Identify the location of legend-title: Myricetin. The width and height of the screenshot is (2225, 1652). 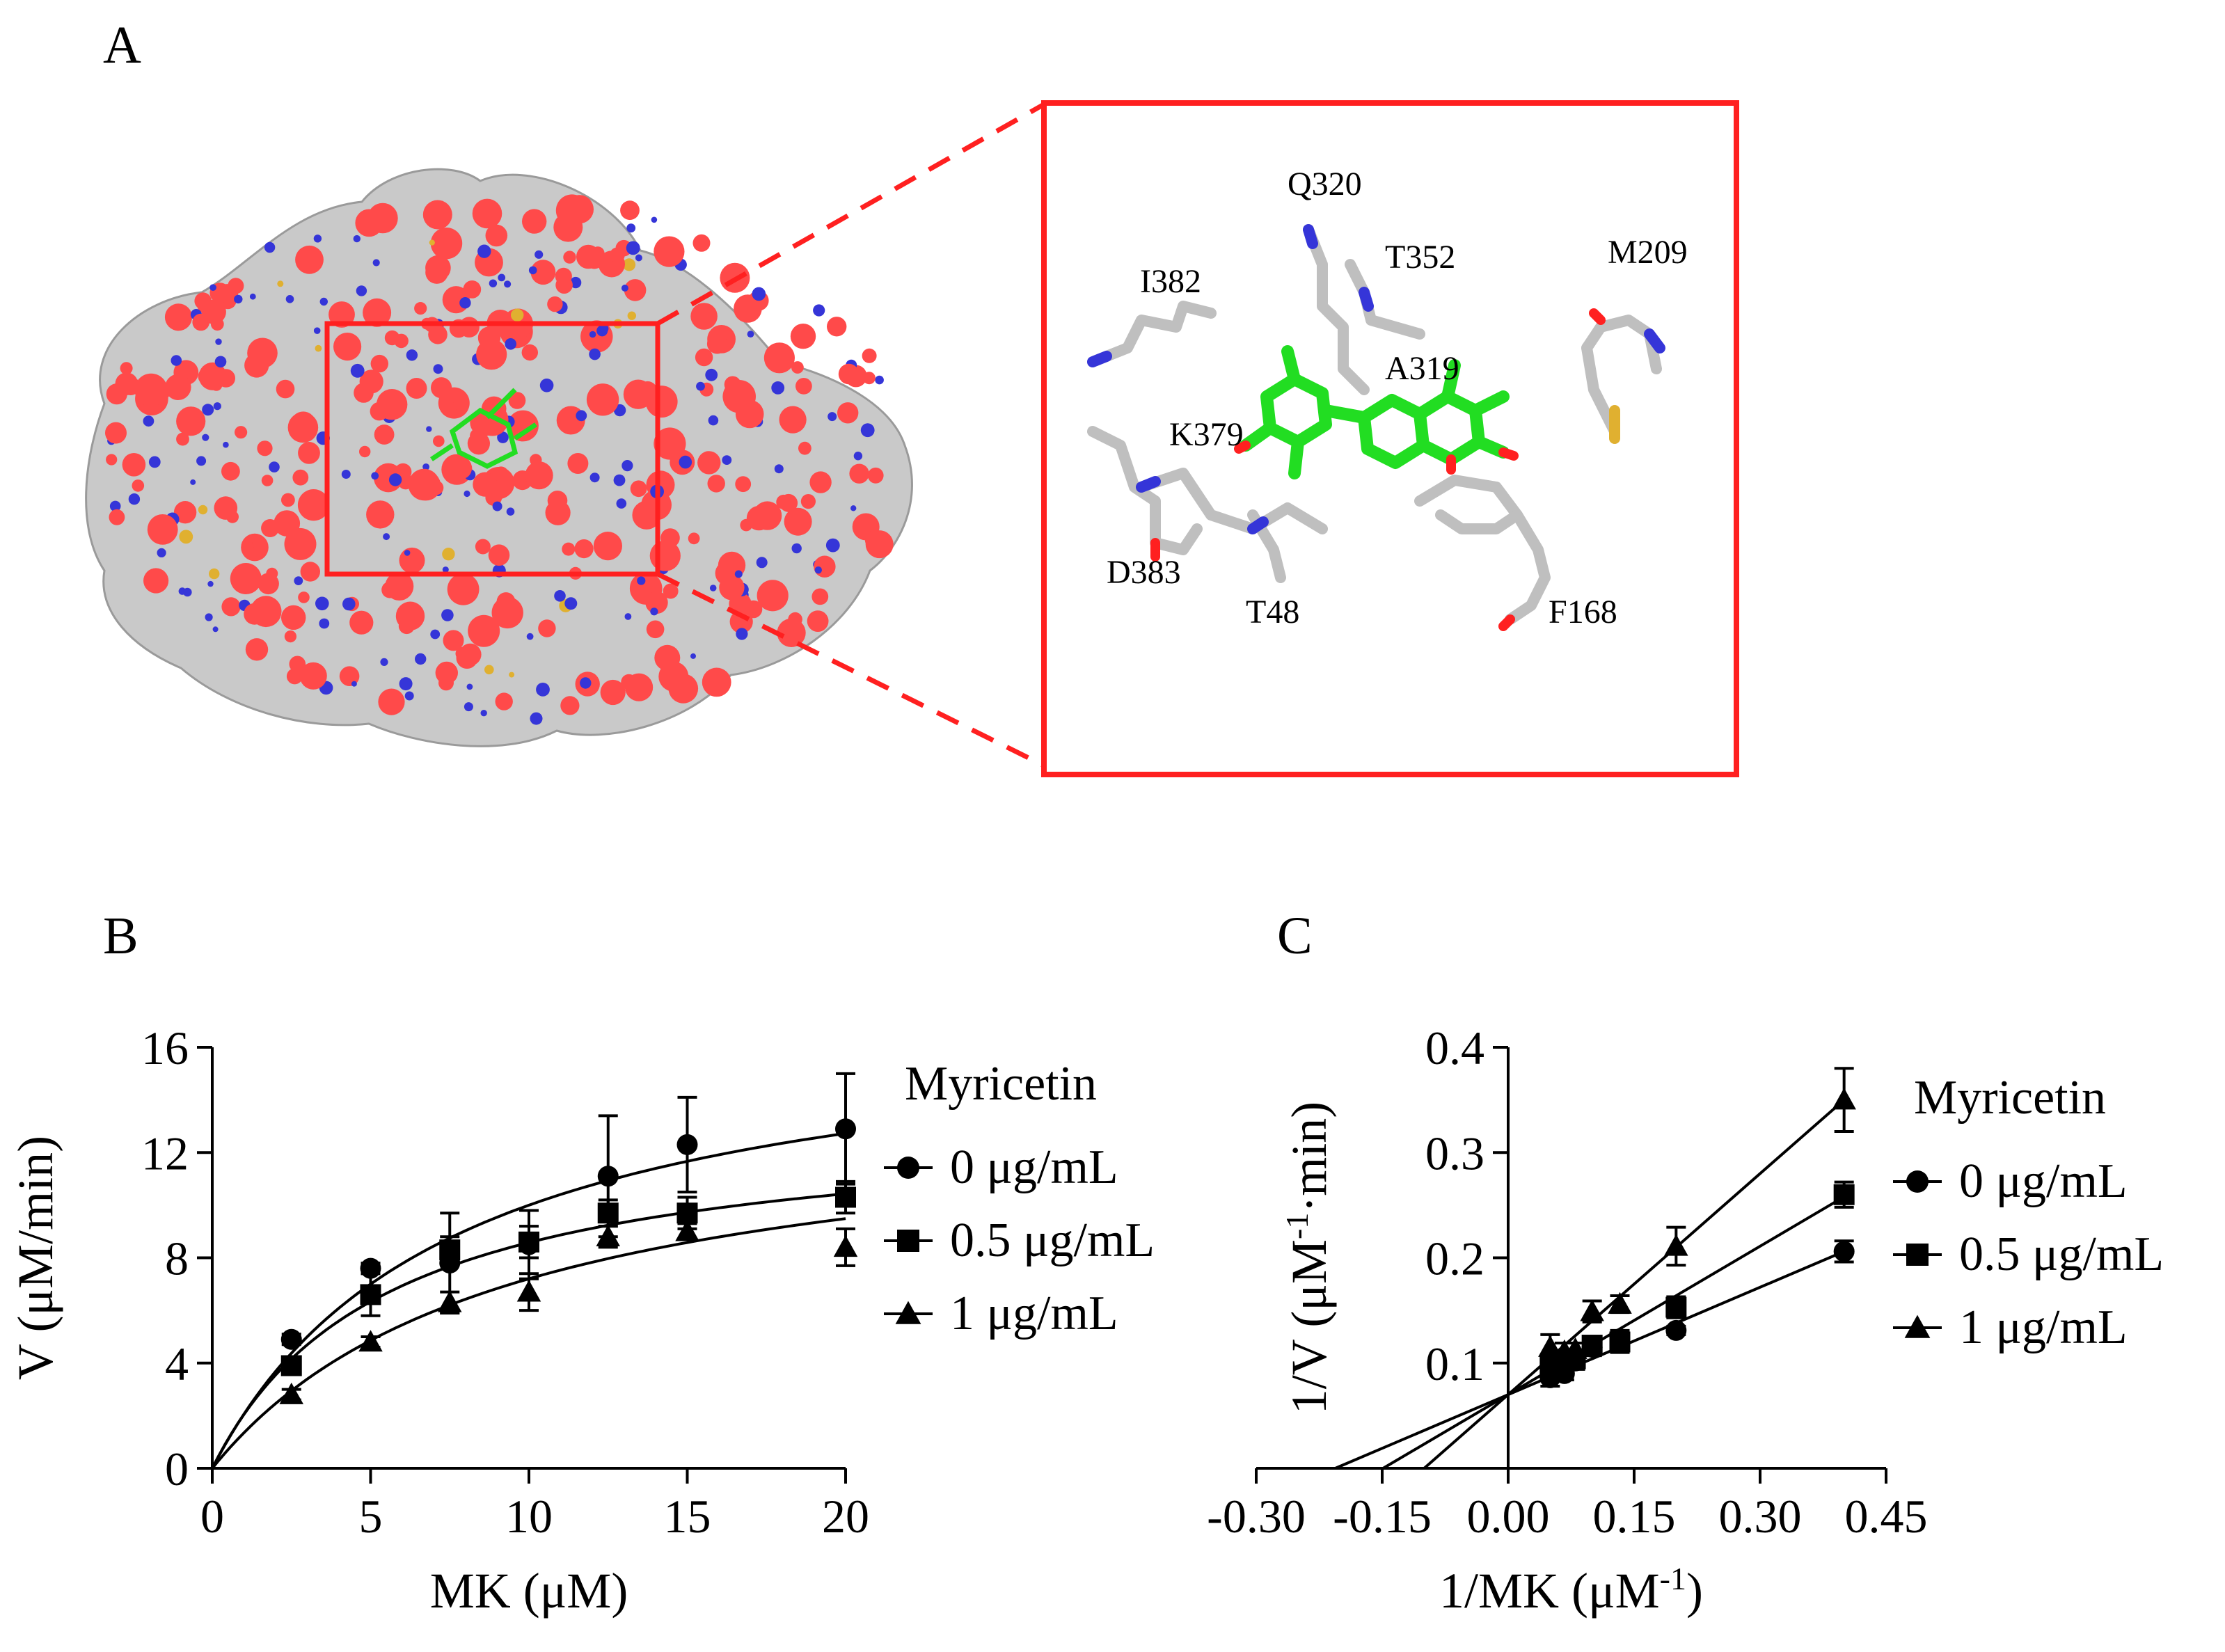
(2010, 1098).